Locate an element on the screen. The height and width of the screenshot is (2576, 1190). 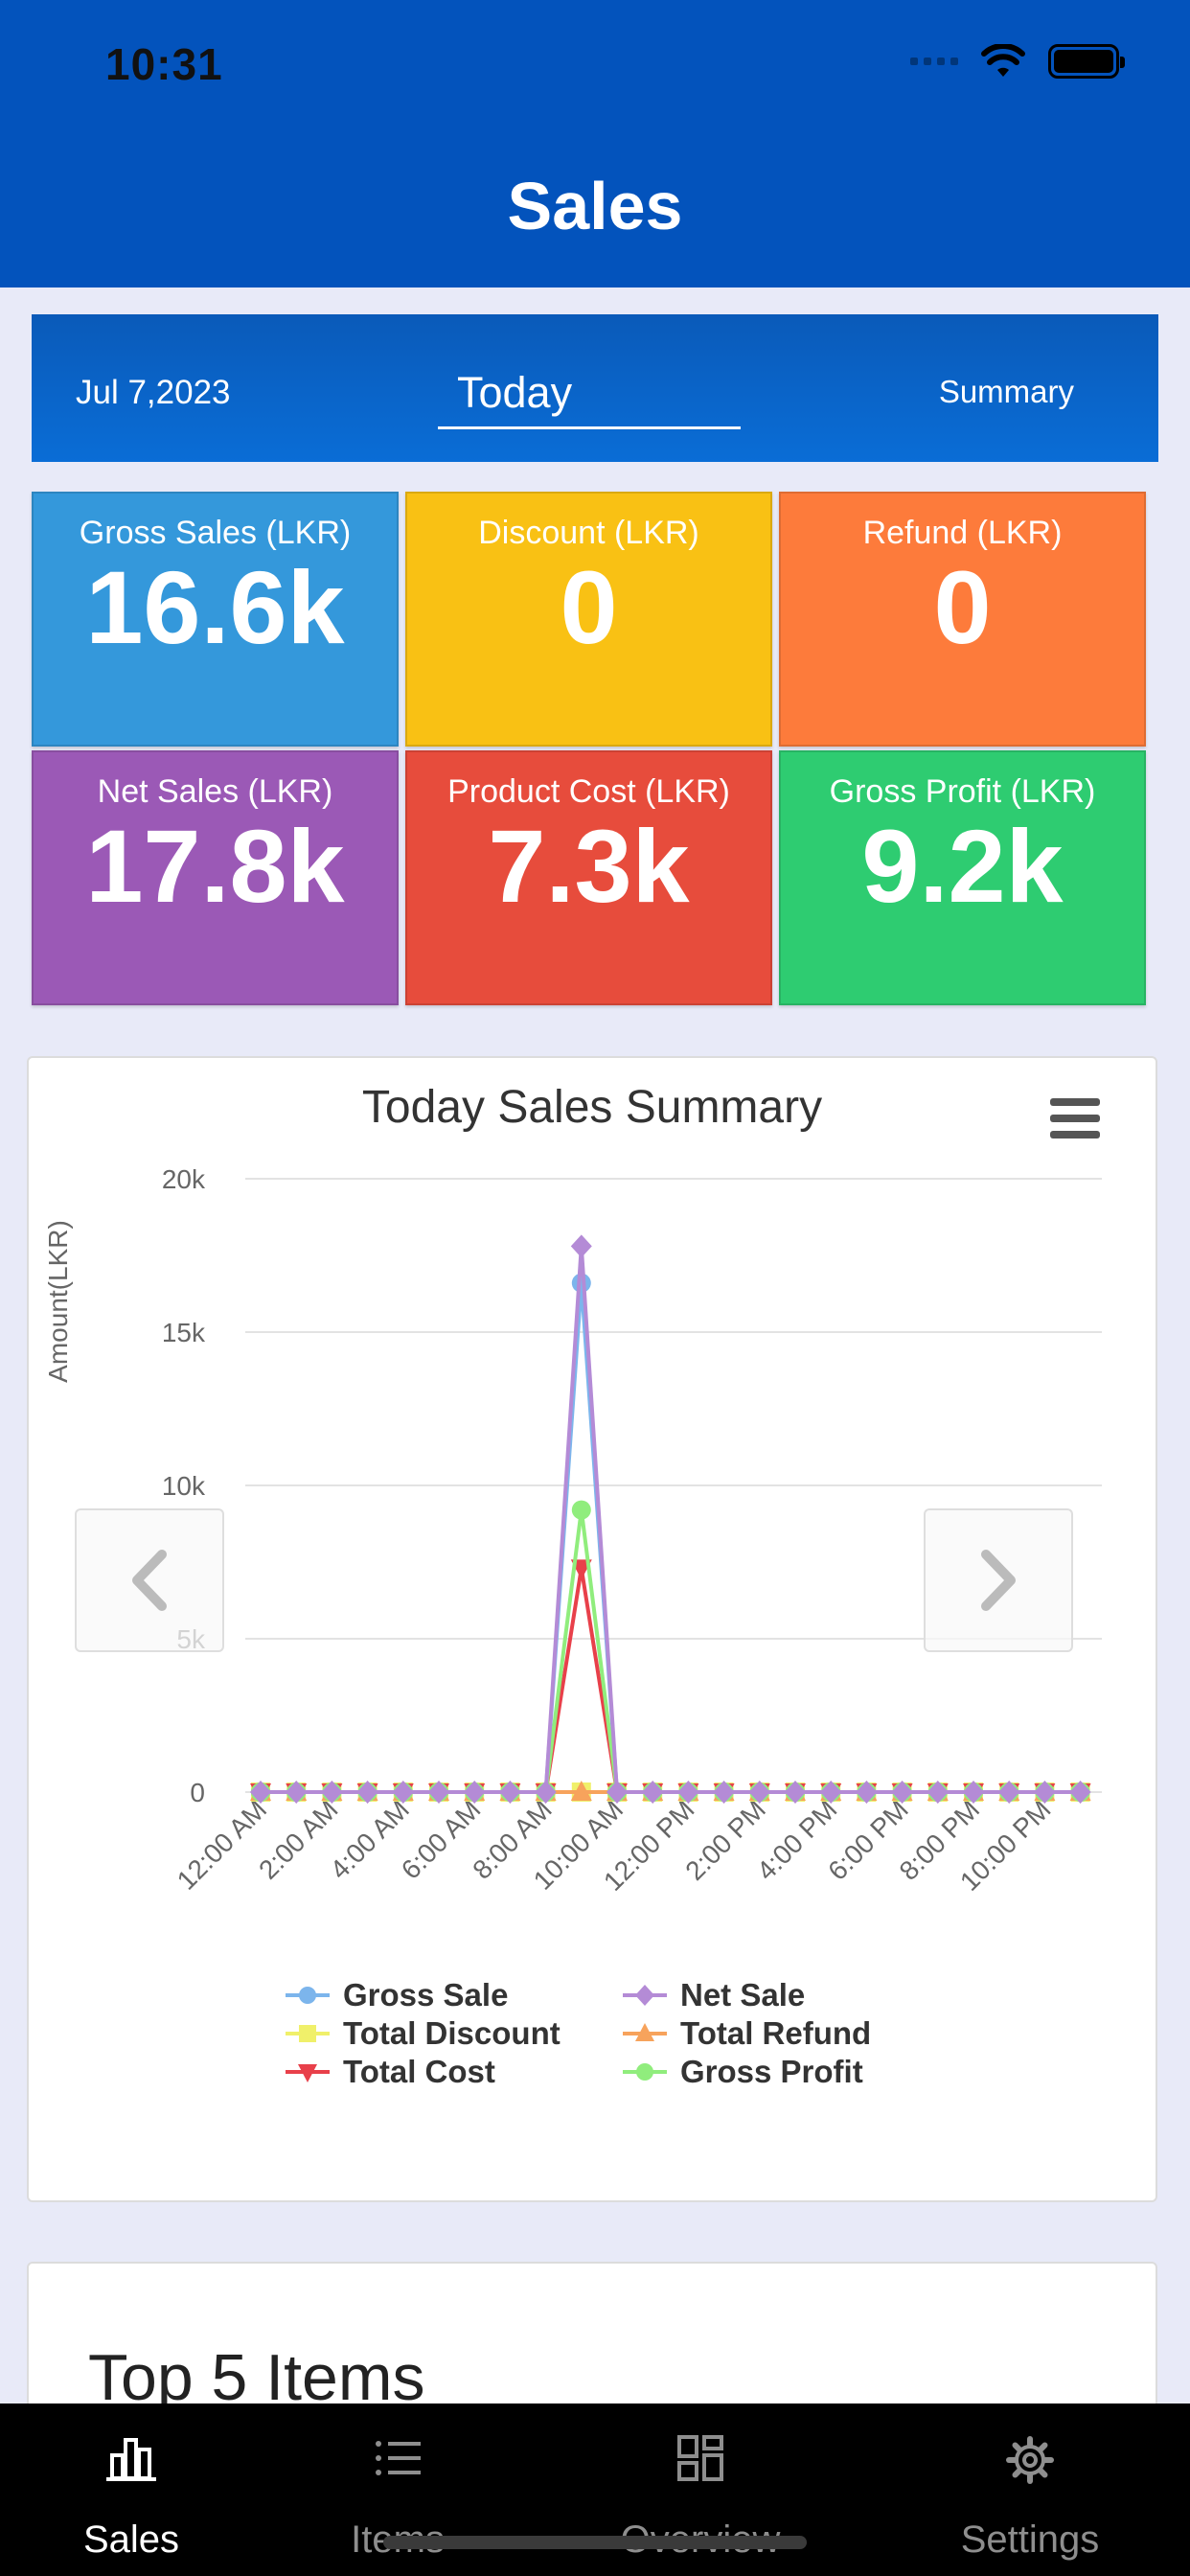
previous-arrow-button is located at coordinates (150, 1580).